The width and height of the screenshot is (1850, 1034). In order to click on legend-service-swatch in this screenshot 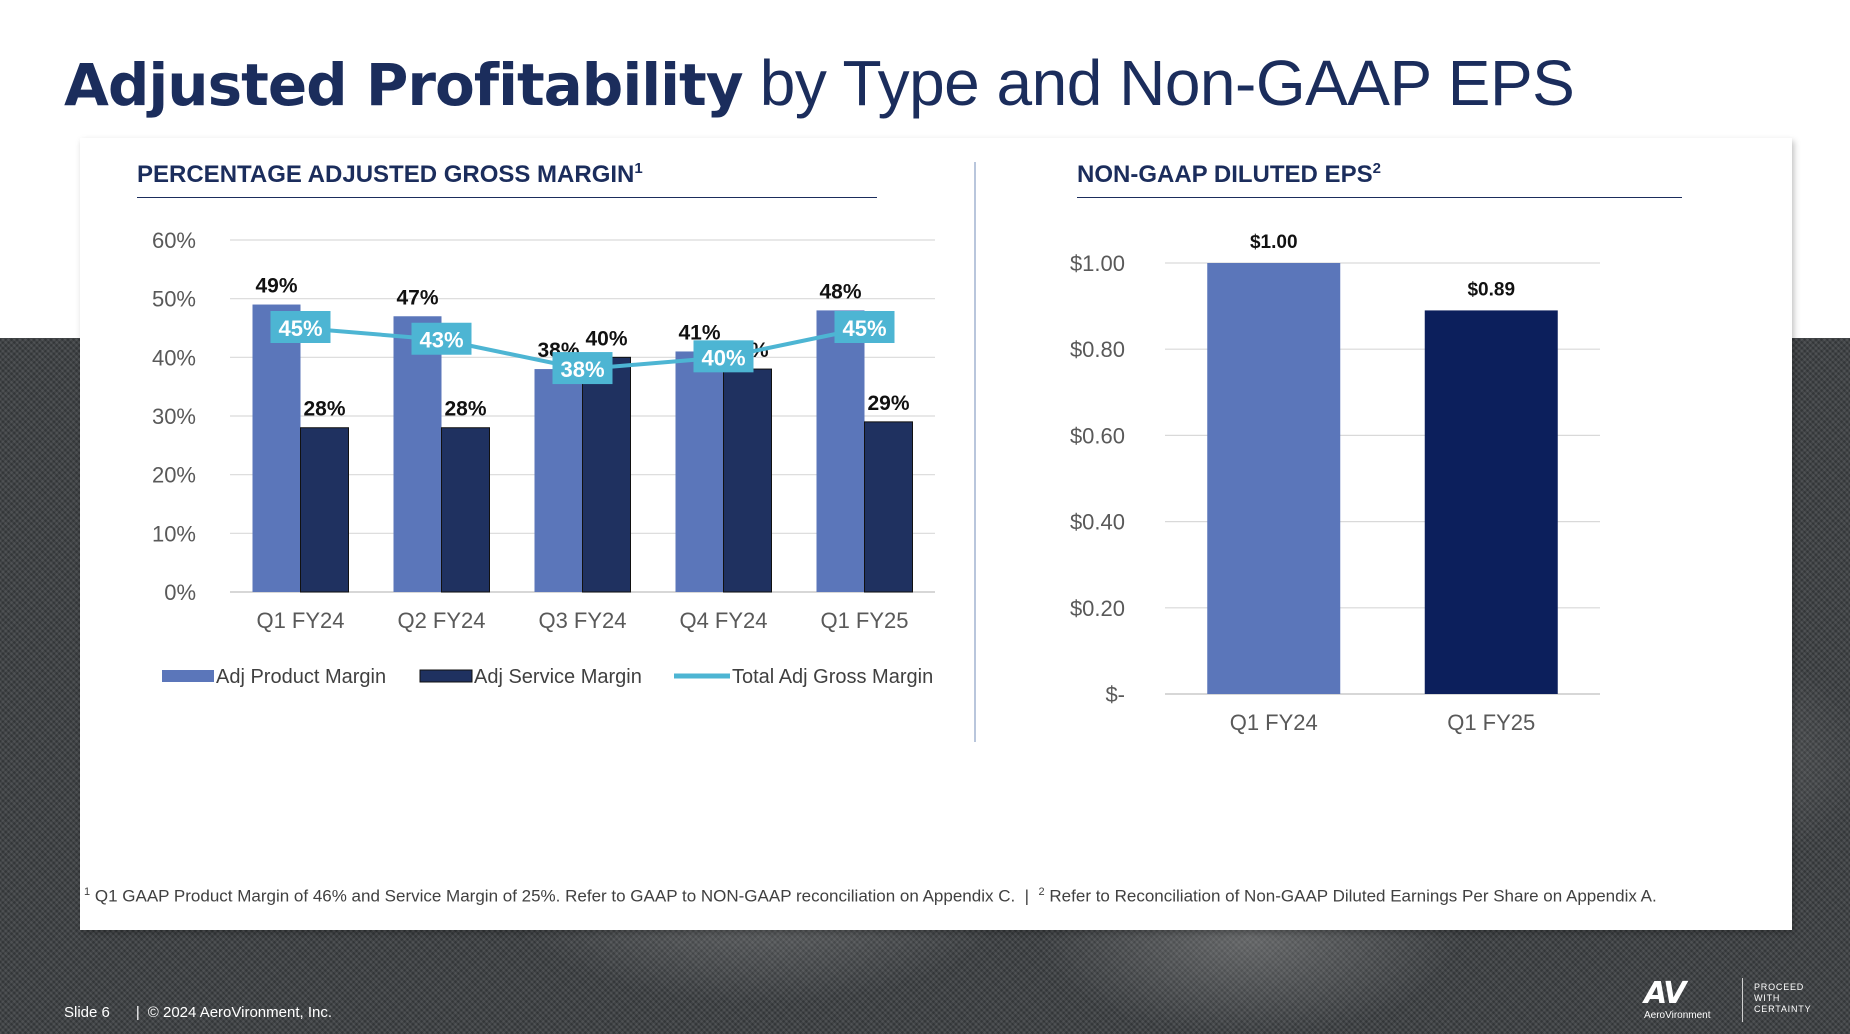, I will do `click(446, 676)`.